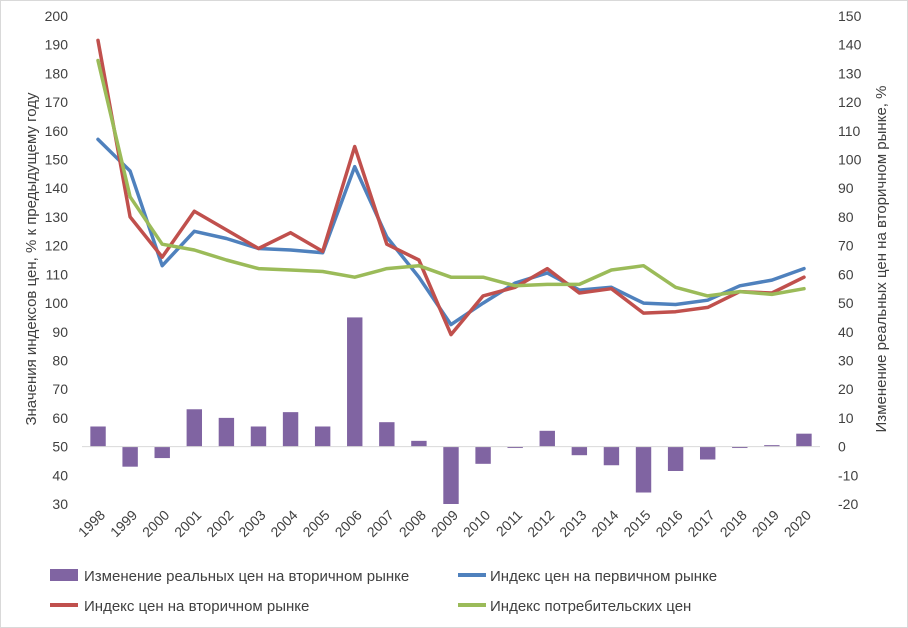  I want to click on bar-2015, so click(643, 469).